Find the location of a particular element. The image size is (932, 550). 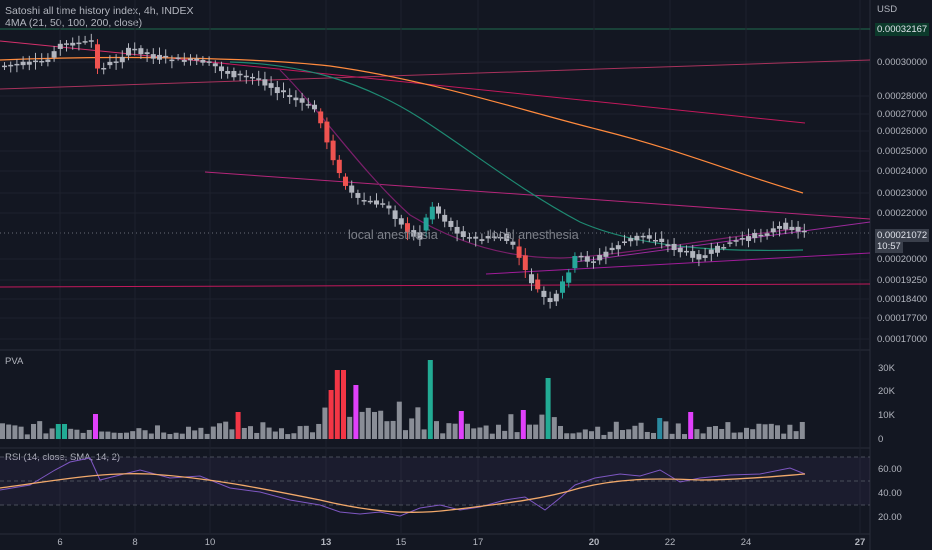

price-tick-label: 0.00028000 is located at coordinates (902, 96).